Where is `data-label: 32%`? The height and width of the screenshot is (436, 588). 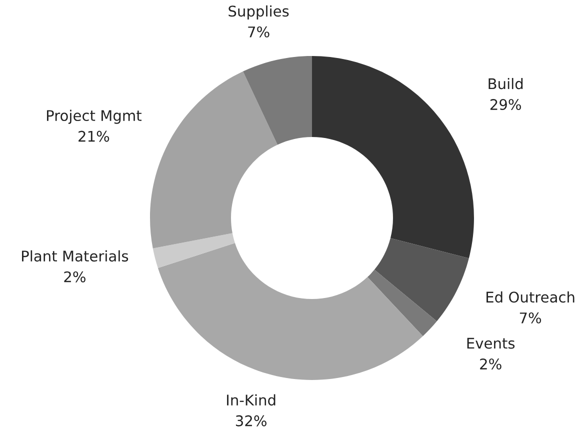
data-label: 32% is located at coordinates (251, 420).